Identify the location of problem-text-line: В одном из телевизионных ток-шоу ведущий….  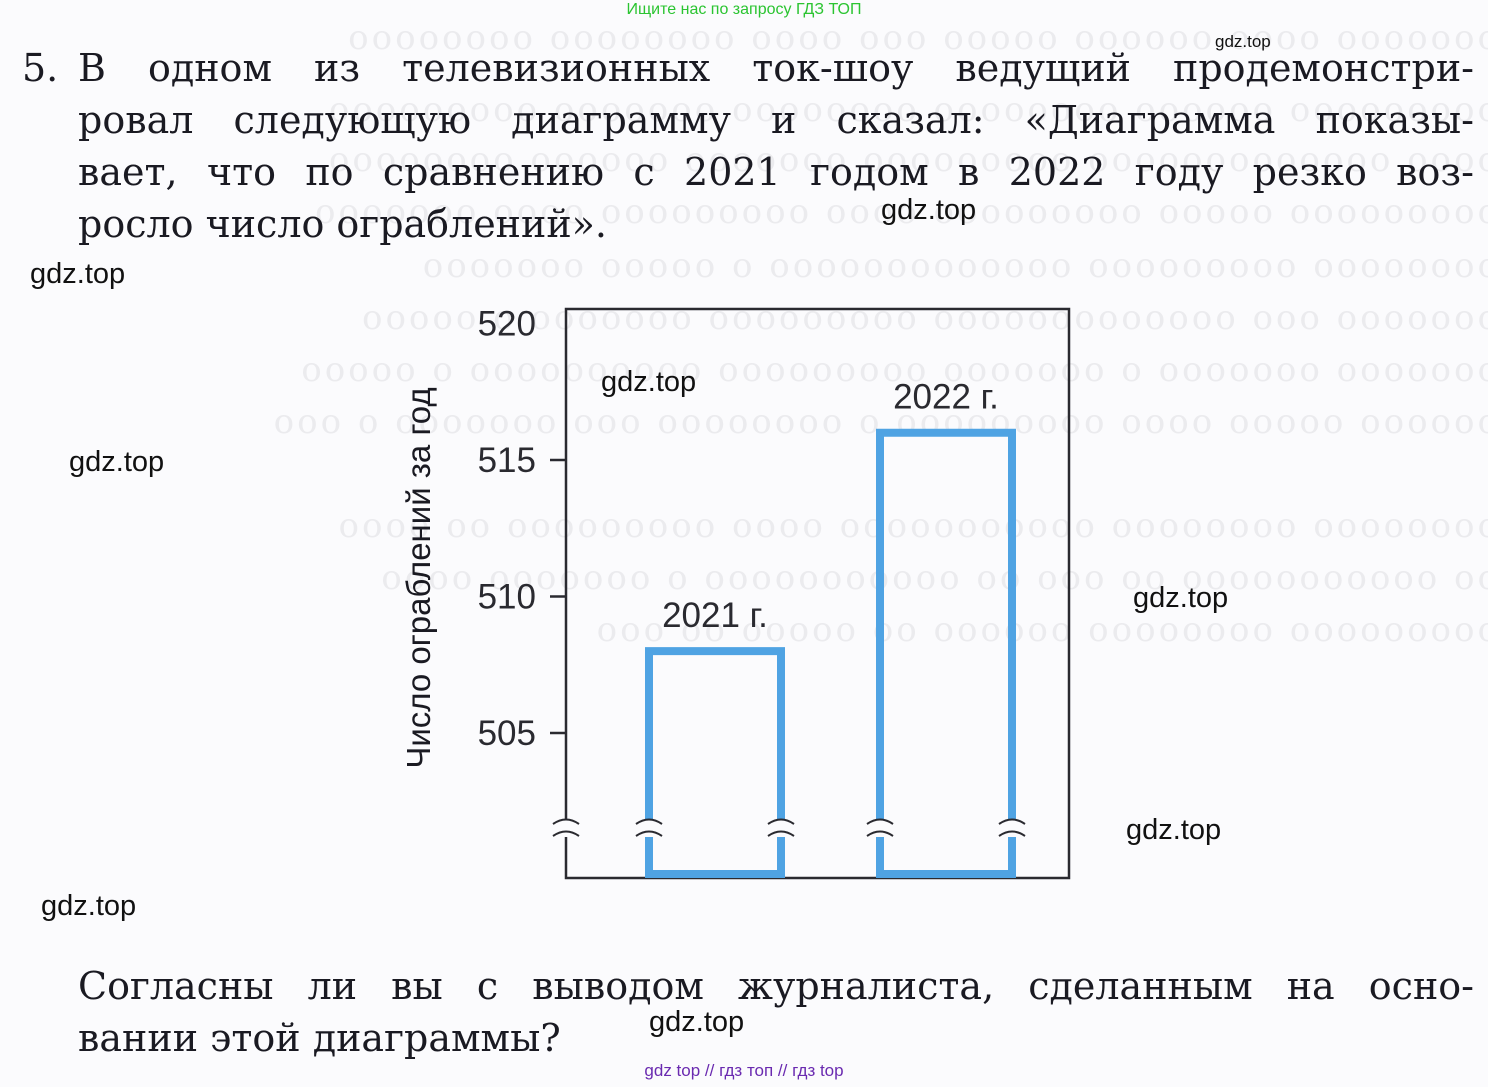
(776, 68).